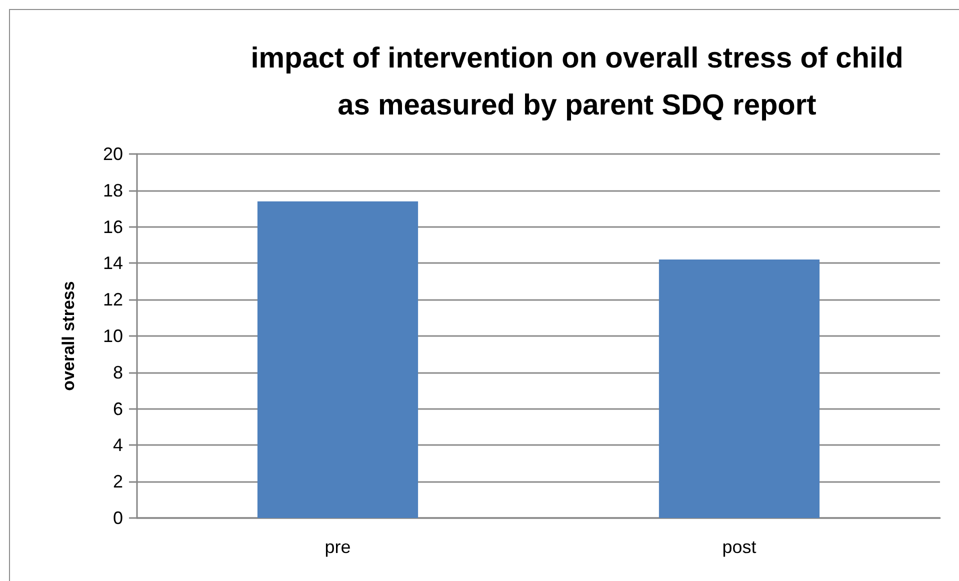  What do you see at coordinates (112, 300) in the screenshot?
I see `y-tick-label: 12` at bounding box center [112, 300].